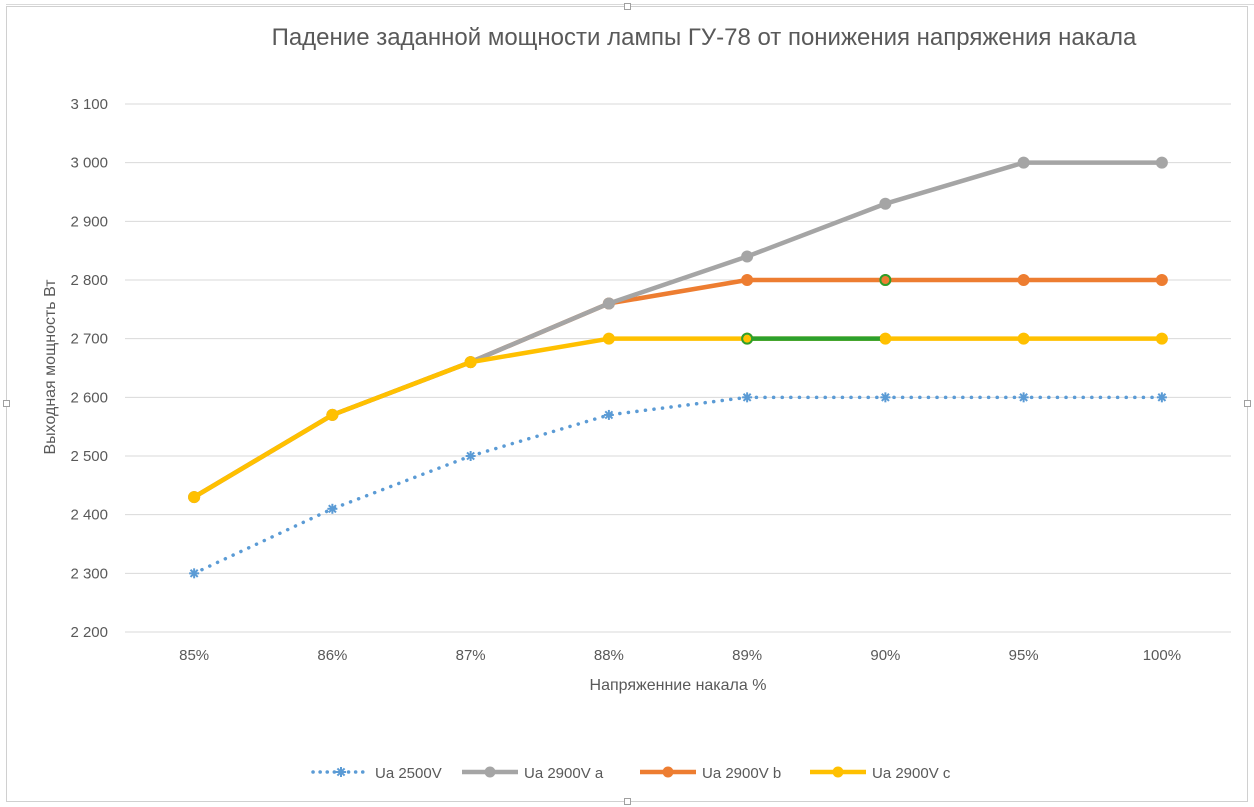 The width and height of the screenshot is (1254, 807). Describe the element at coordinates (89, 515) in the screenshot. I see `y-tick-label: 2 400` at that location.